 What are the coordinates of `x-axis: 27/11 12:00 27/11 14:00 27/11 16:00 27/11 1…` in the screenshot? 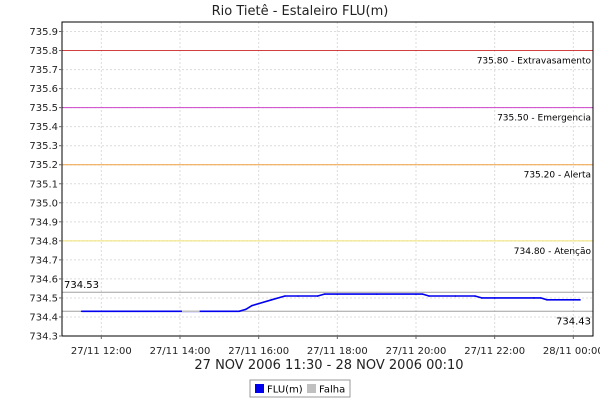 It's located at (335, 346).